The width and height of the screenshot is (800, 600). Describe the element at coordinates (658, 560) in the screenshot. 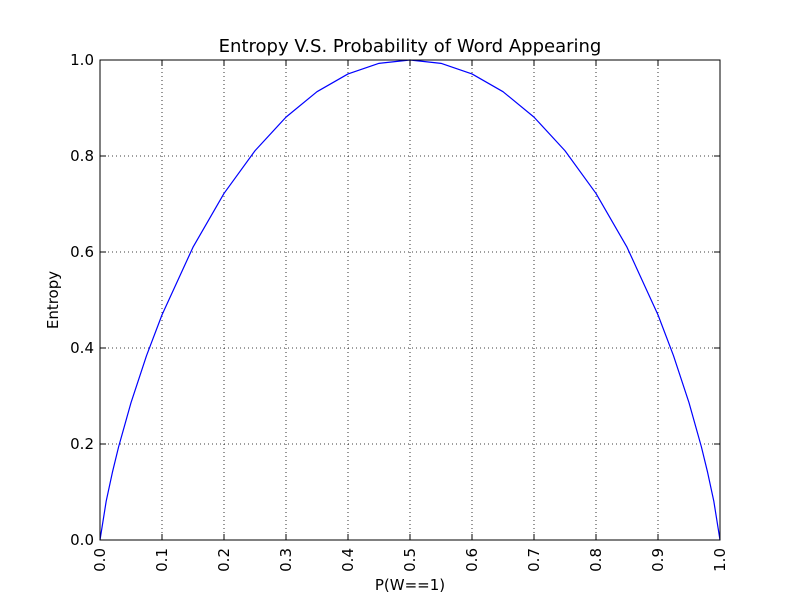

I see `x-tick-label: 0.9` at that location.